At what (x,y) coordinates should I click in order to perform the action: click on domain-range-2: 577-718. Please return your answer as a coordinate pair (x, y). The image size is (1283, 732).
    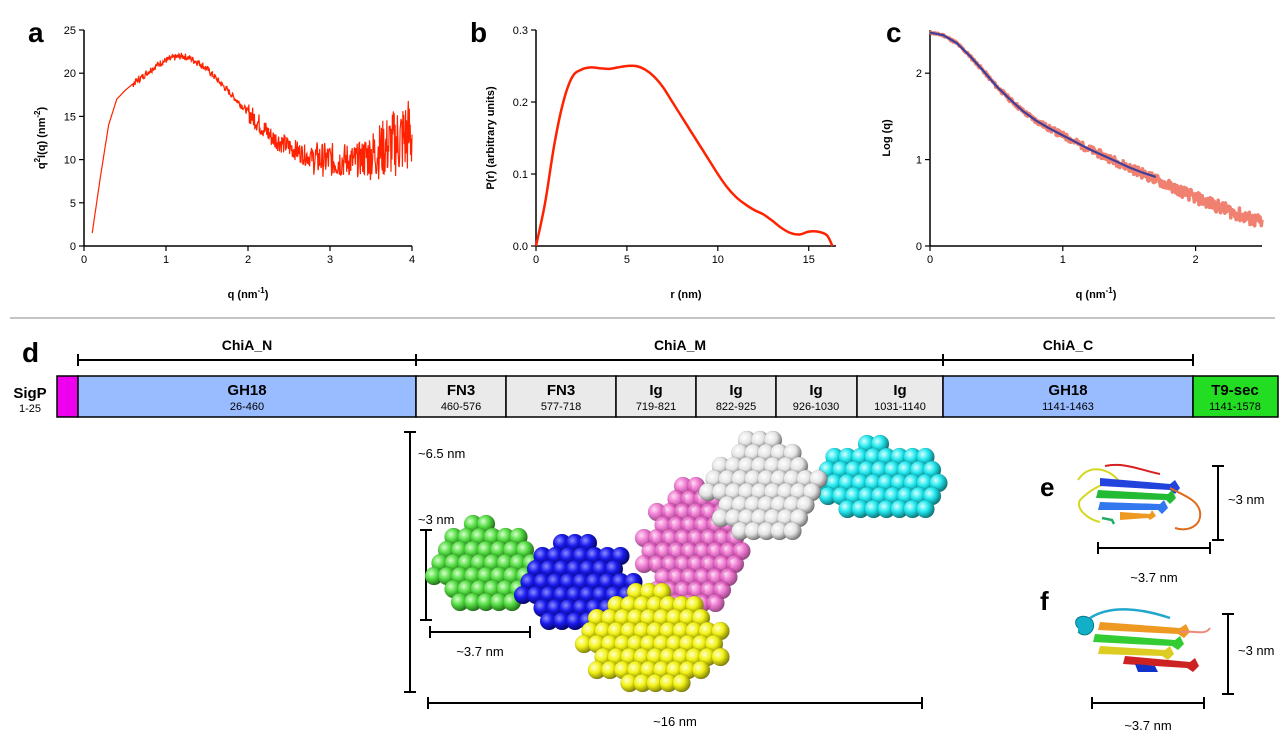
    Looking at the image, I should click on (561, 407).